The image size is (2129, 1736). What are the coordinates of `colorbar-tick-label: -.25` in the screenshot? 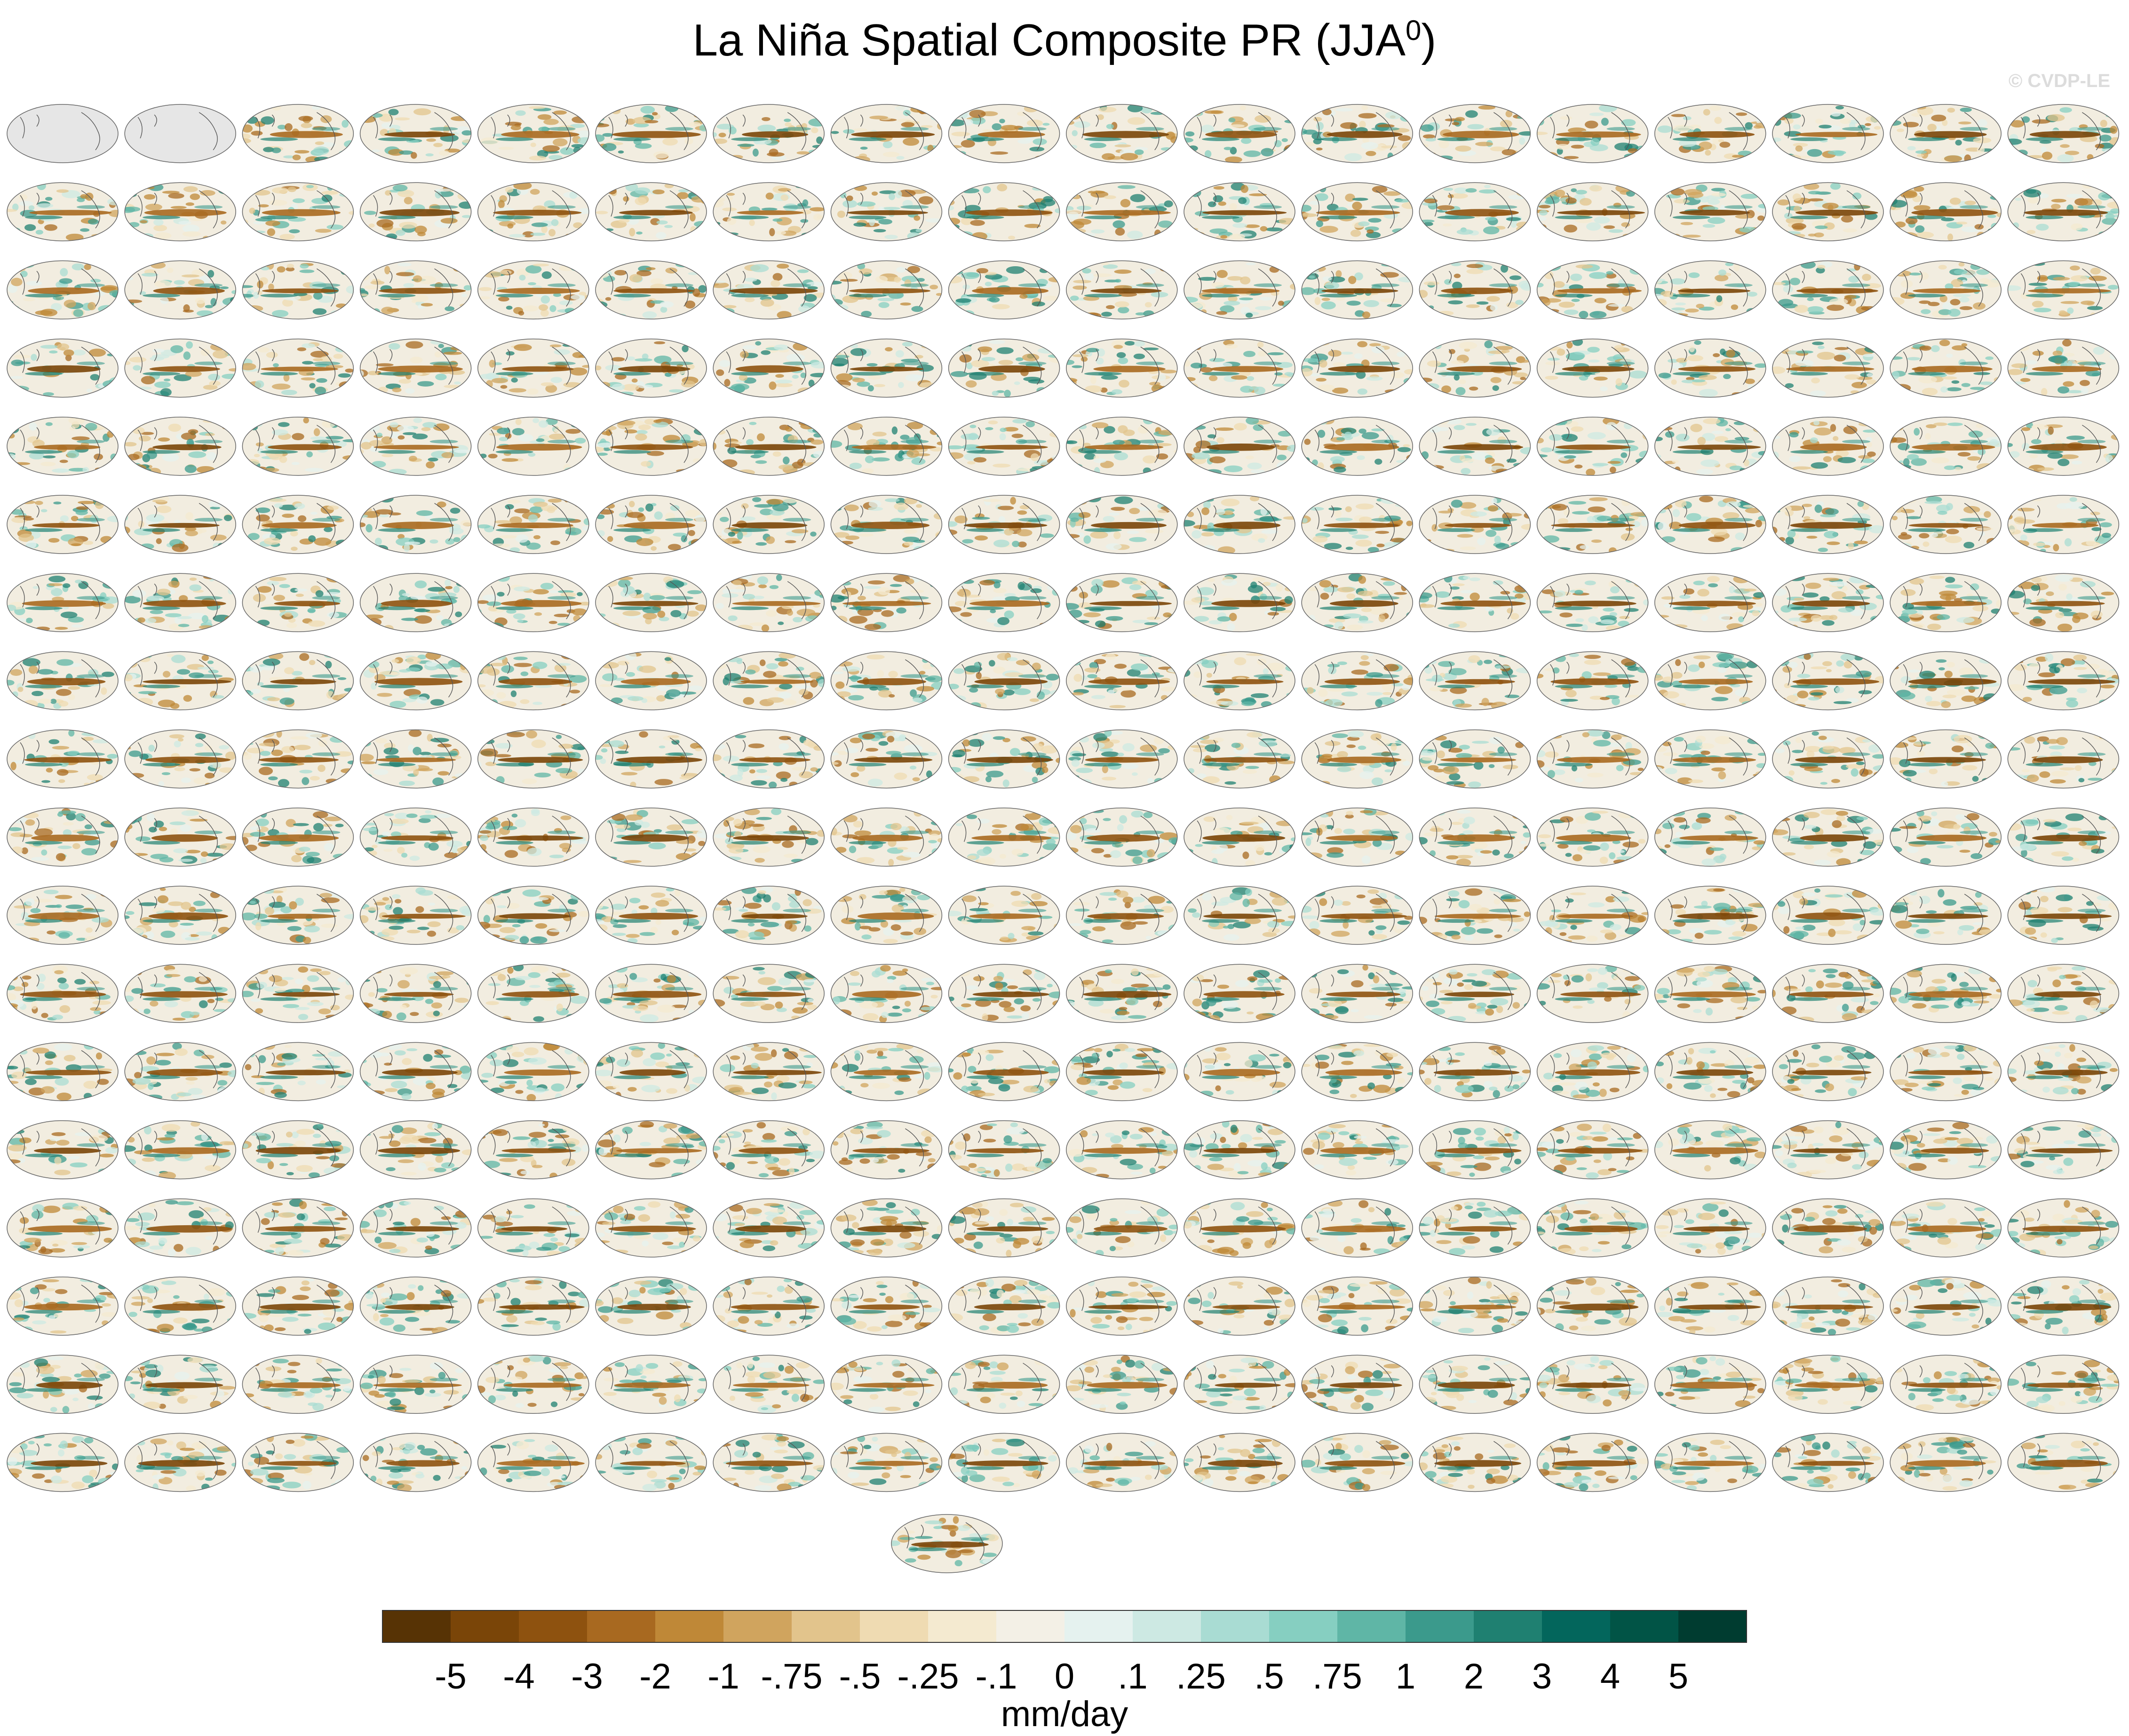 It's located at (928, 1676).